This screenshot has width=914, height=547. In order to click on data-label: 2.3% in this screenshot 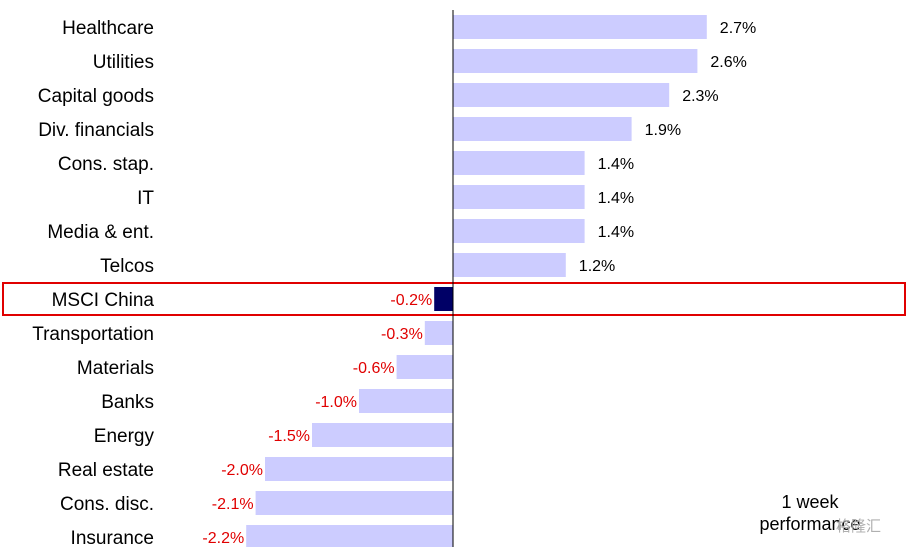, I will do `click(700, 96)`.